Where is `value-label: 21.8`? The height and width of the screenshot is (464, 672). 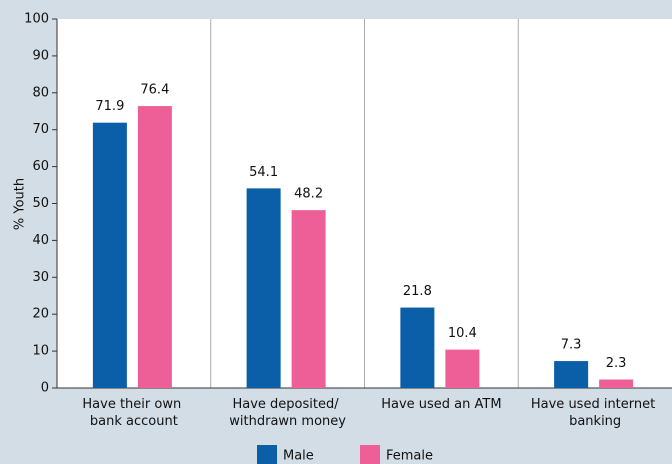 value-label: 21.8 is located at coordinates (417, 291).